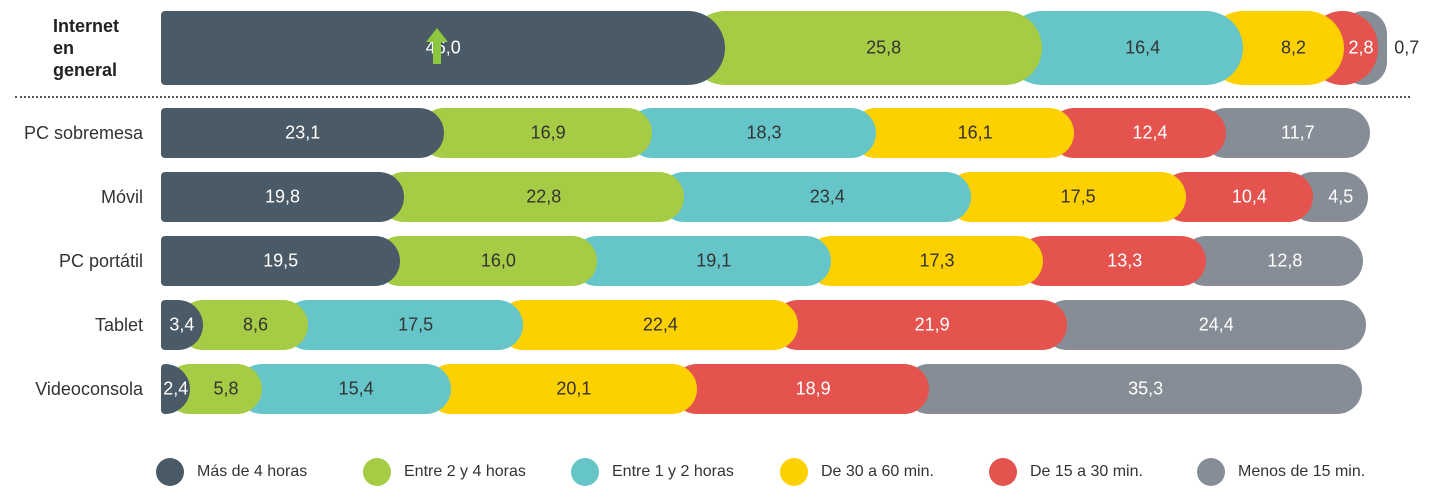 The height and width of the screenshot is (497, 1436). What do you see at coordinates (1150, 132) in the screenshot?
I see `value-label: 12,4` at bounding box center [1150, 132].